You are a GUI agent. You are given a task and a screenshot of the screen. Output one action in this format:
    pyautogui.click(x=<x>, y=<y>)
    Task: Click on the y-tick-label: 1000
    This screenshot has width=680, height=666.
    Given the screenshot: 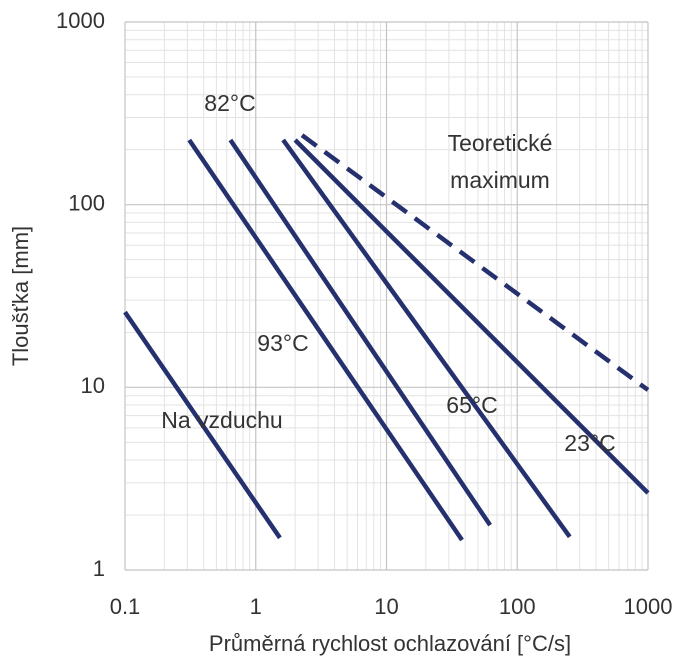 What is the action you would take?
    pyautogui.click(x=80, y=20)
    